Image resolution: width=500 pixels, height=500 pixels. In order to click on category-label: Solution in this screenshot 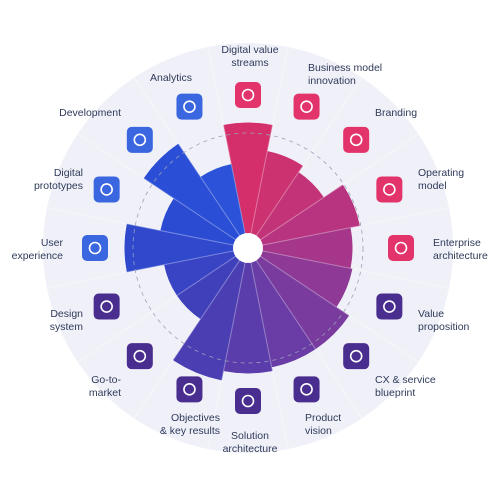, I will do `click(250, 436)`.